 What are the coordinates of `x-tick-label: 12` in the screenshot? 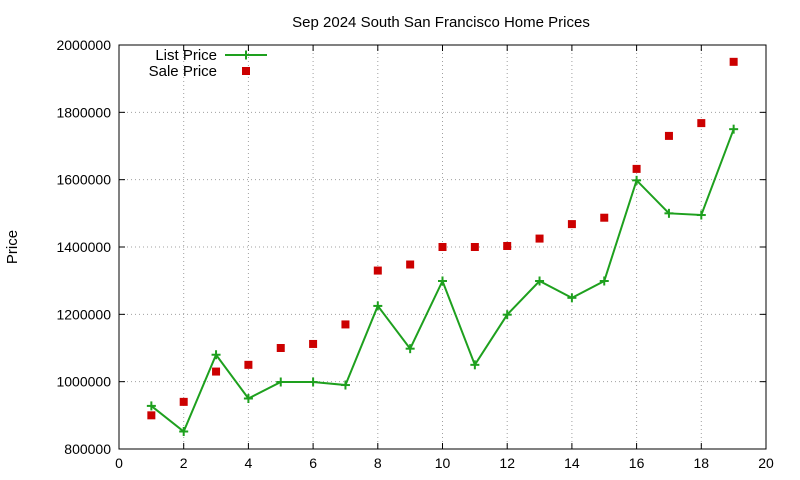 It's located at (507, 463).